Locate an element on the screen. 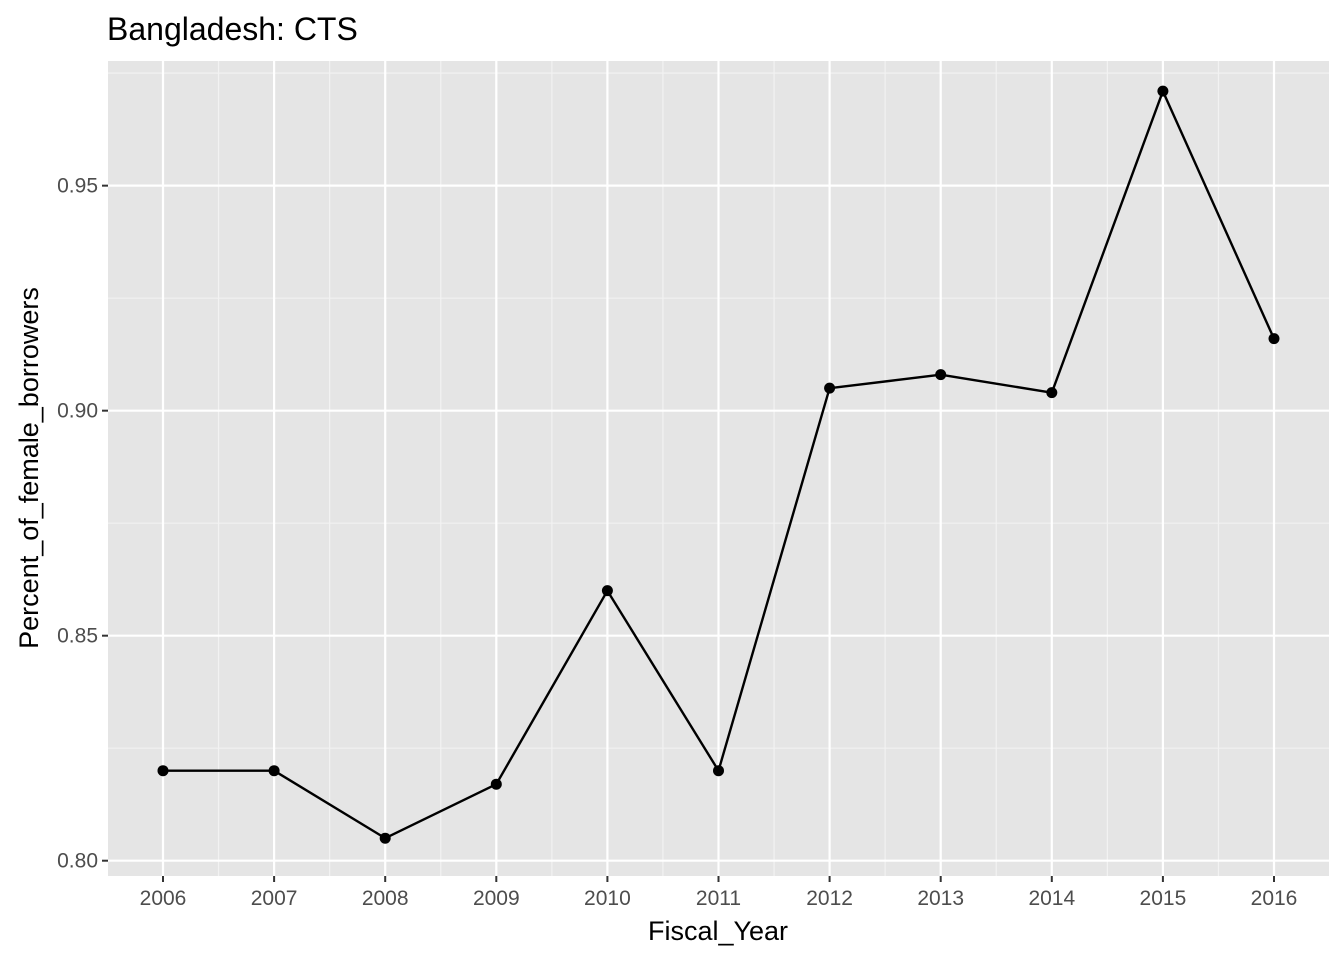  data-point-2016 is located at coordinates (1274, 339).